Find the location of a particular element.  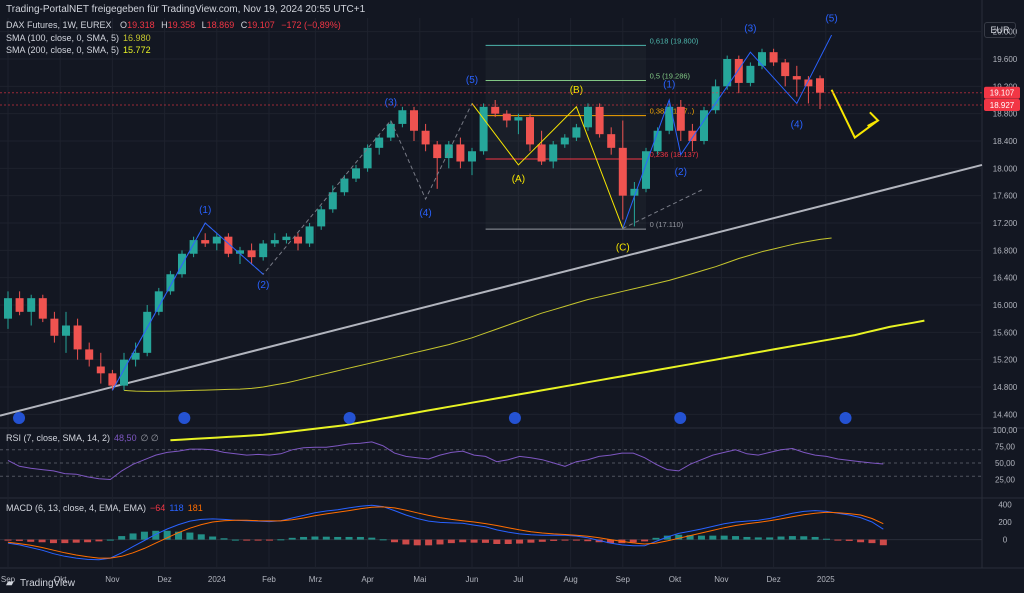

legend-sma200-row: SMA (200, close, 0, SMA, 5) 15.772 is located at coordinates (78, 50).